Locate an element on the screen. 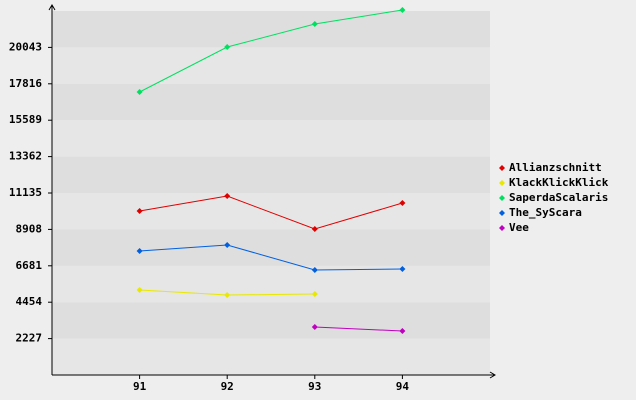 The width and height of the screenshot is (636, 400). y-tick-label: 4454 is located at coordinates (29, 301).